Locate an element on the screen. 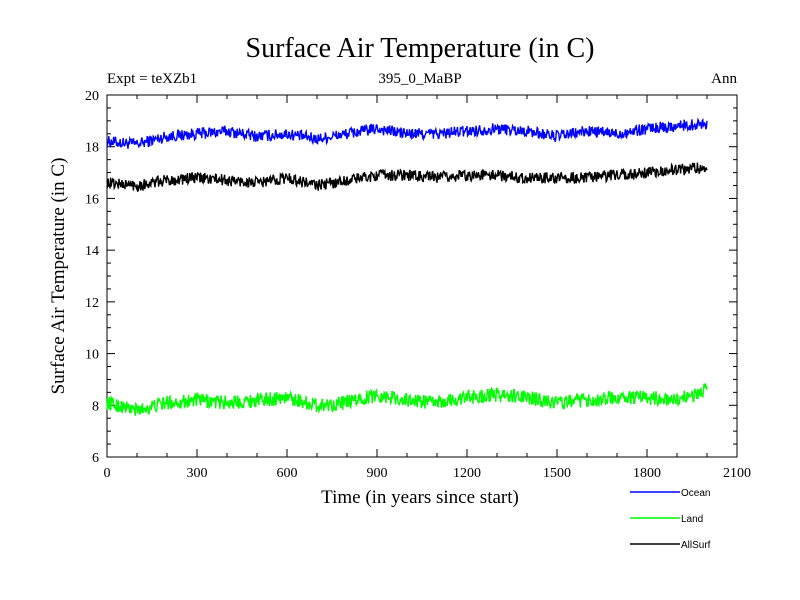  series-line-allsurf is located at coordinates (407, 177).